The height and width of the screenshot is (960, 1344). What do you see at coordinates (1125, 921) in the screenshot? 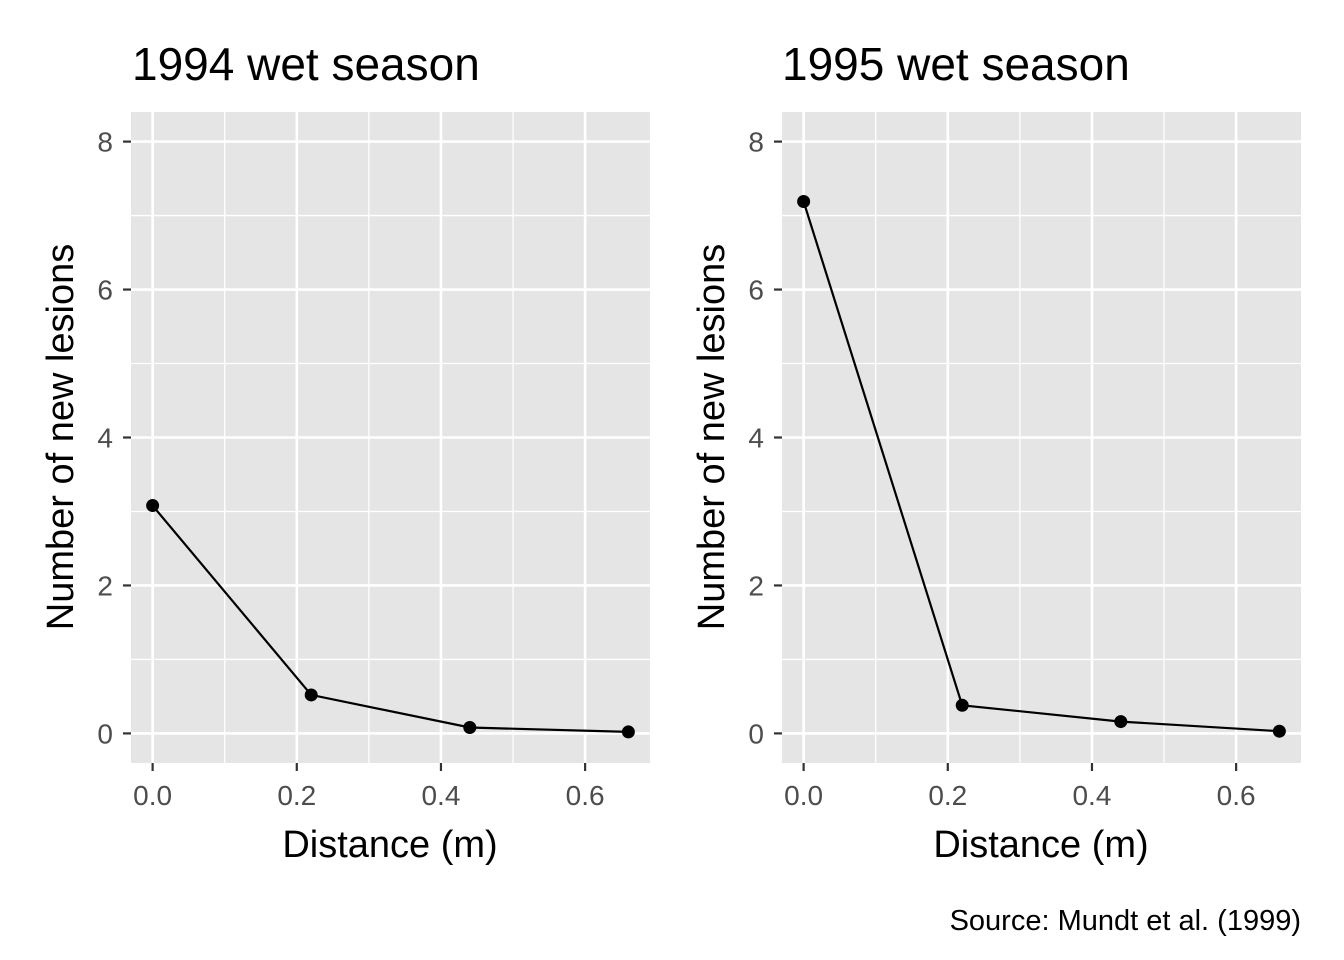
I see `source-caption: Source: Mundt et al. (1999)` at bounding box center [1125, 921].